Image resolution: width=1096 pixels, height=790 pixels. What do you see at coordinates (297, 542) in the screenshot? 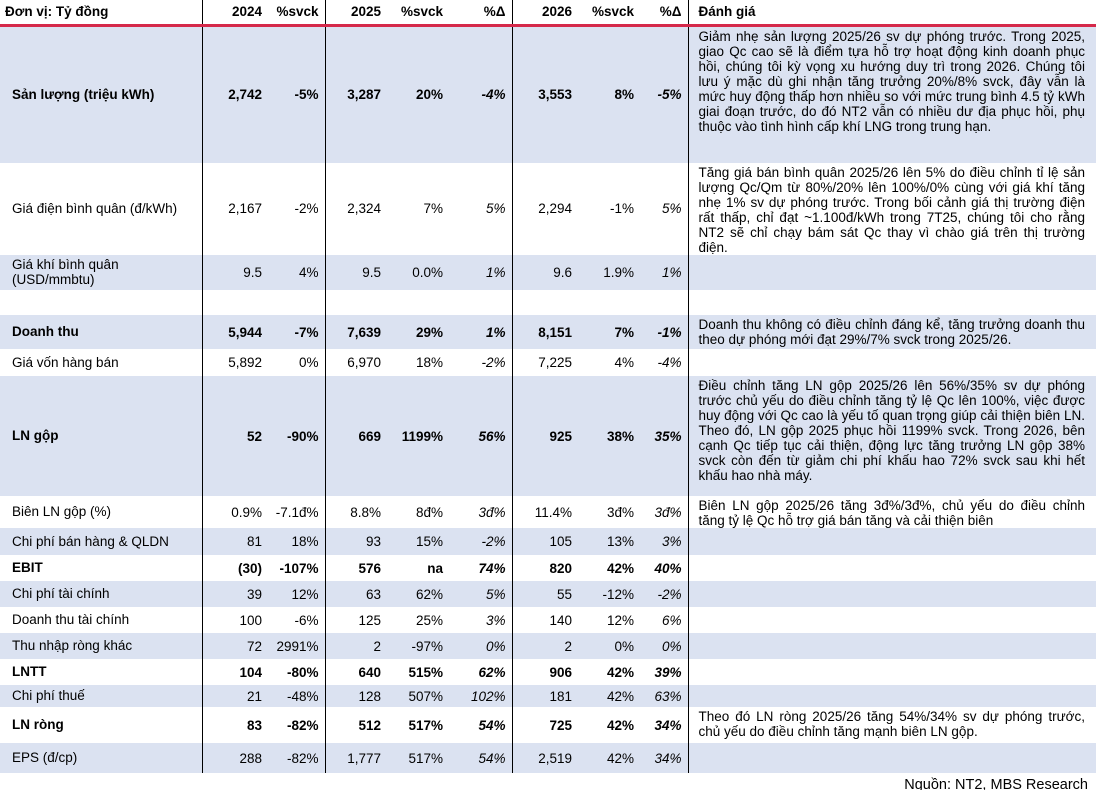
I see `cell-svck-2024: 18%` at bounding box center [297, 542].